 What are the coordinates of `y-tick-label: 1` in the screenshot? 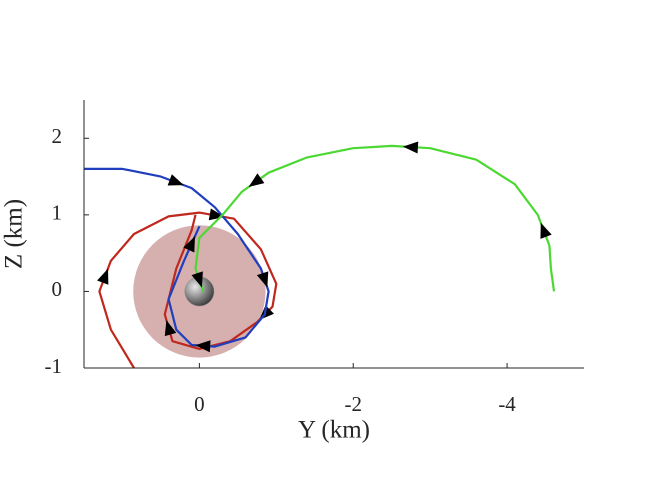 It's located at (57, 213).